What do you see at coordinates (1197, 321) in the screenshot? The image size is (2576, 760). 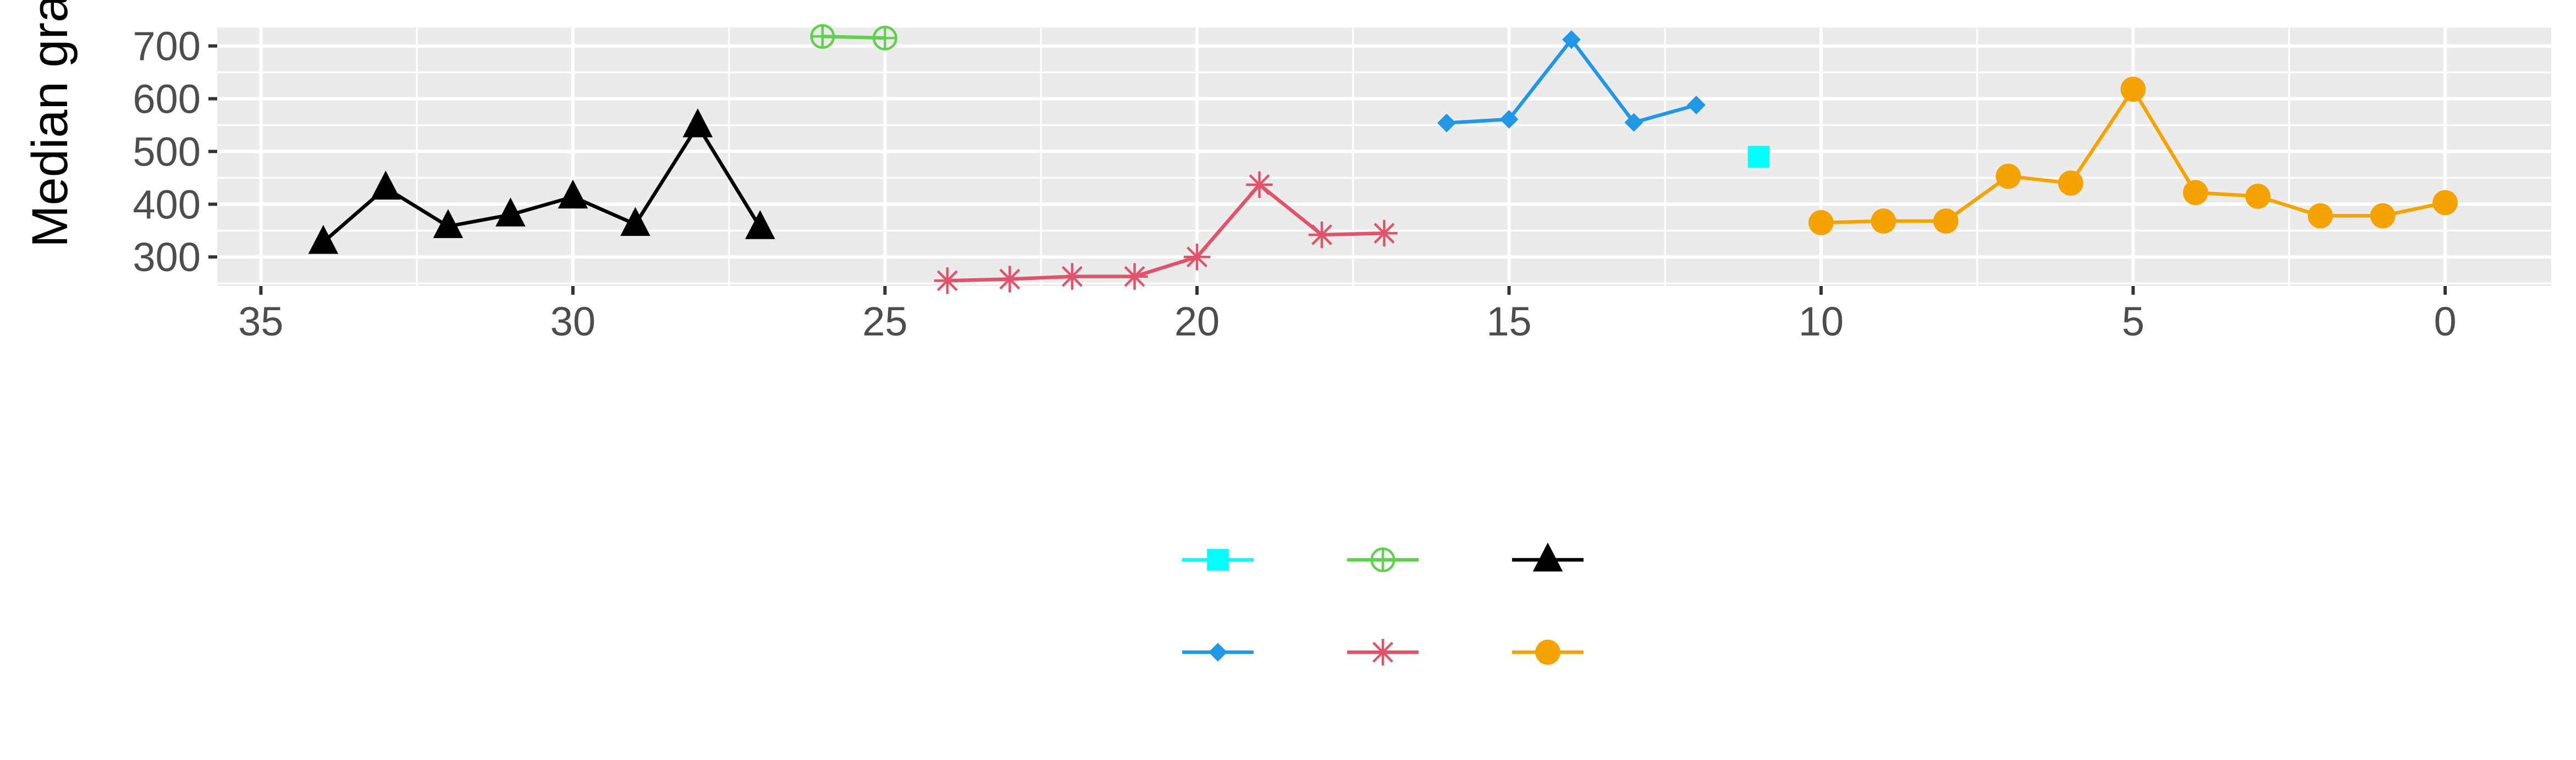 I see `x-tick-label: 20` at bounding box center [1197, 321].